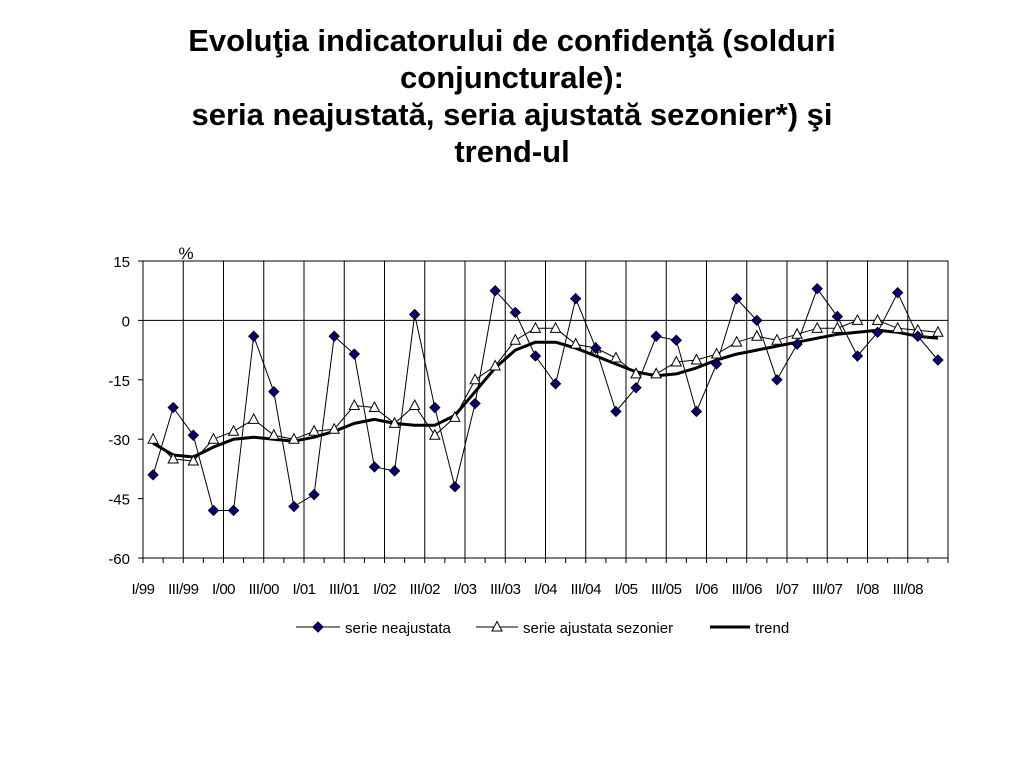 Image resolution: width=1024 pixels, height=768 pixels. I want to click on x-tick-label: I/03, so click(464, 589).